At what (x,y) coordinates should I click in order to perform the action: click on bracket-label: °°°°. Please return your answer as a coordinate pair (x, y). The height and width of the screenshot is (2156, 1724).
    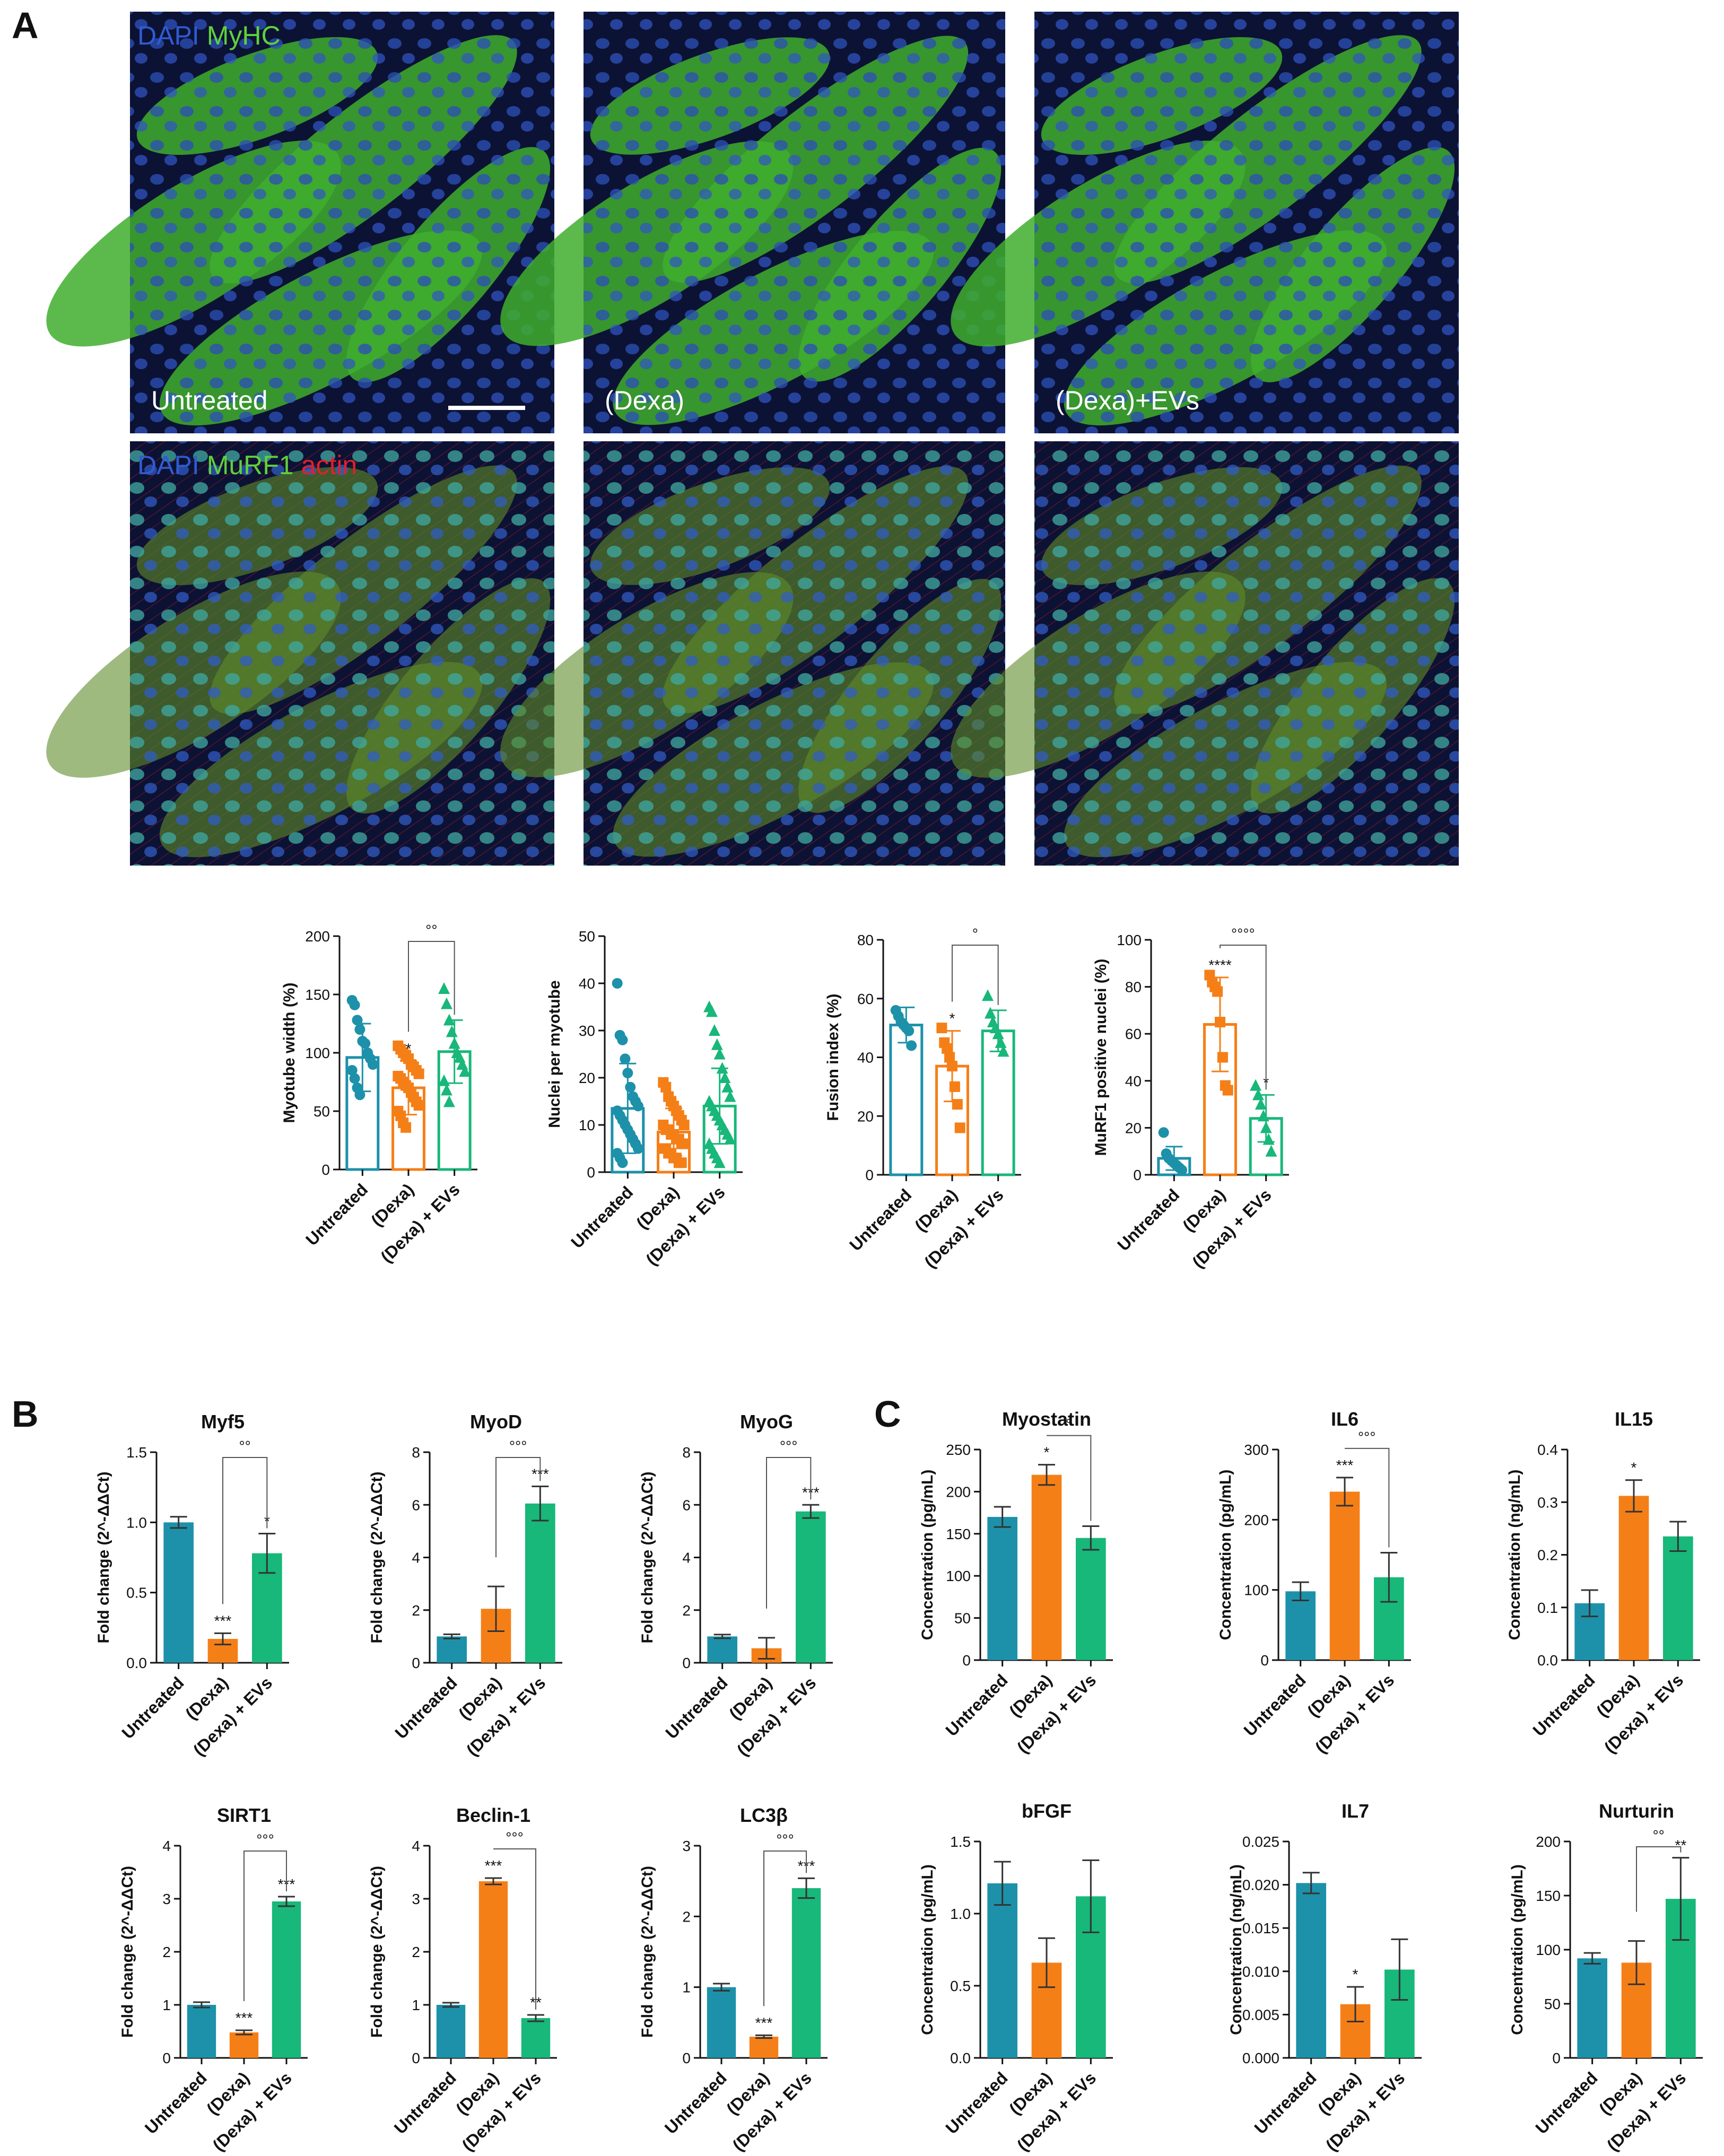
    Looking at the image, I should click on (1243, 934).